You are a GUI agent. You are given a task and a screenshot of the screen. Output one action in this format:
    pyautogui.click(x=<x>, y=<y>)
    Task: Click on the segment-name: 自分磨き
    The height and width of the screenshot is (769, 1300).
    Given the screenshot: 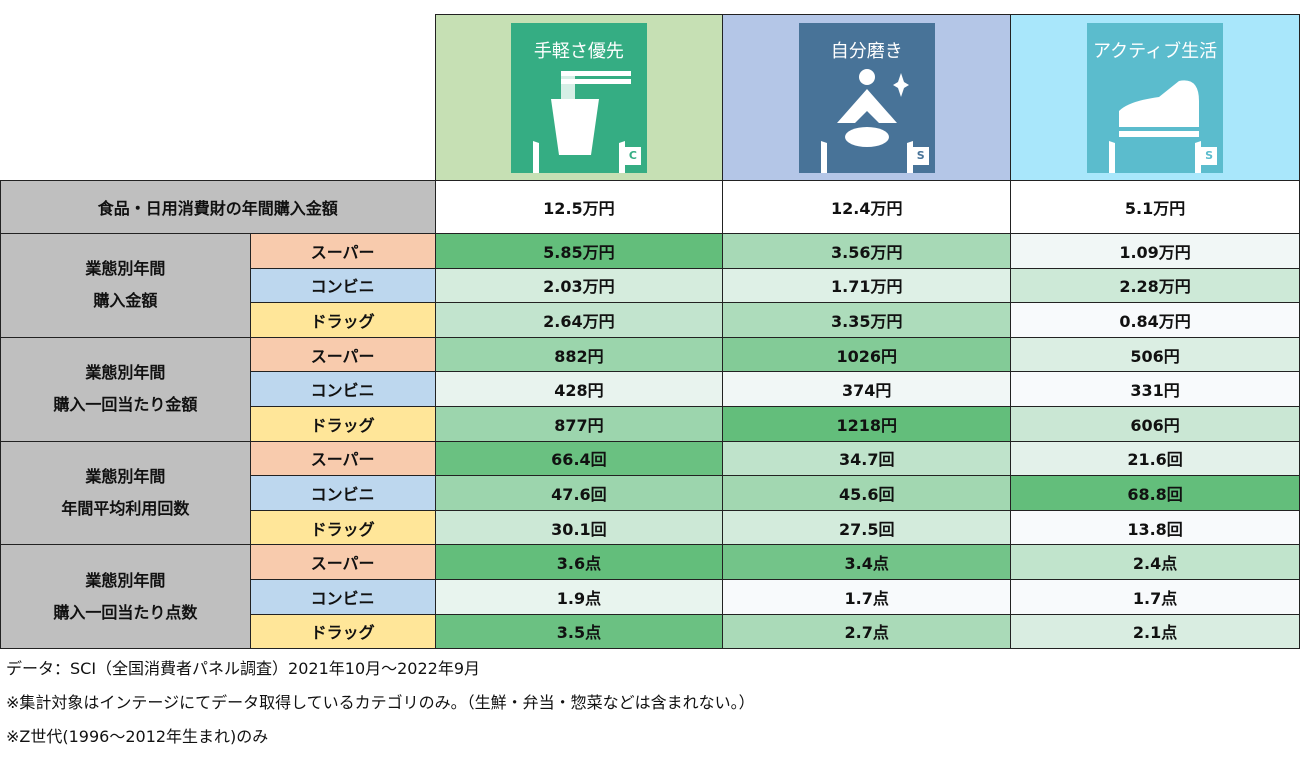 What is the action you would take?
    pyautogui.click(x=866, y=51)
    